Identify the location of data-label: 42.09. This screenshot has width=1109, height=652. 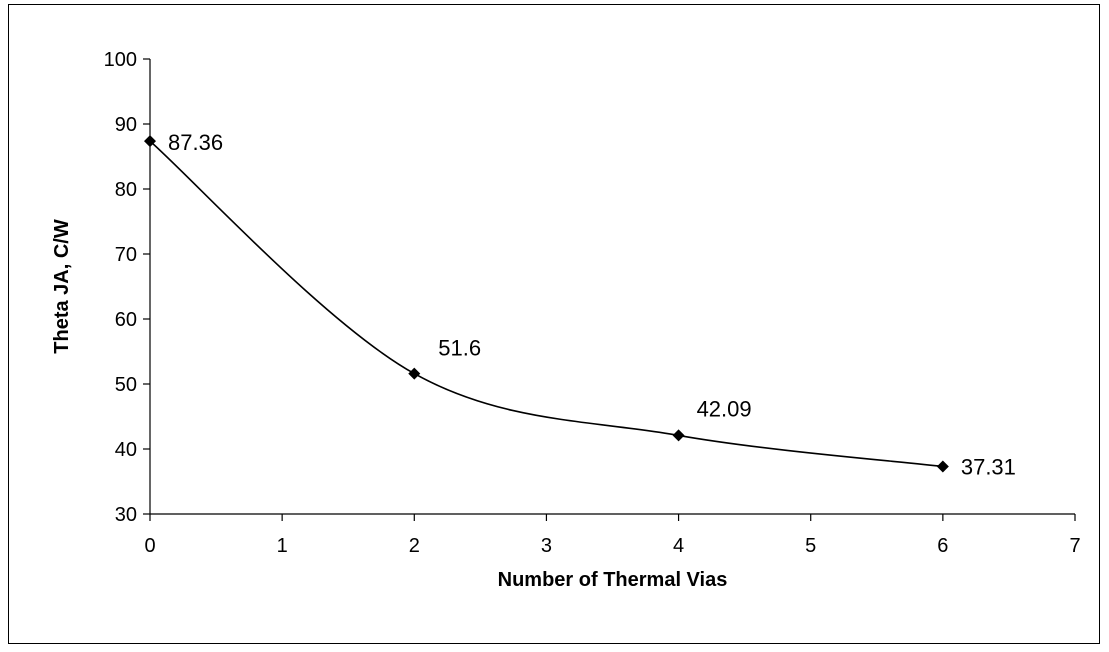
(724, 408).